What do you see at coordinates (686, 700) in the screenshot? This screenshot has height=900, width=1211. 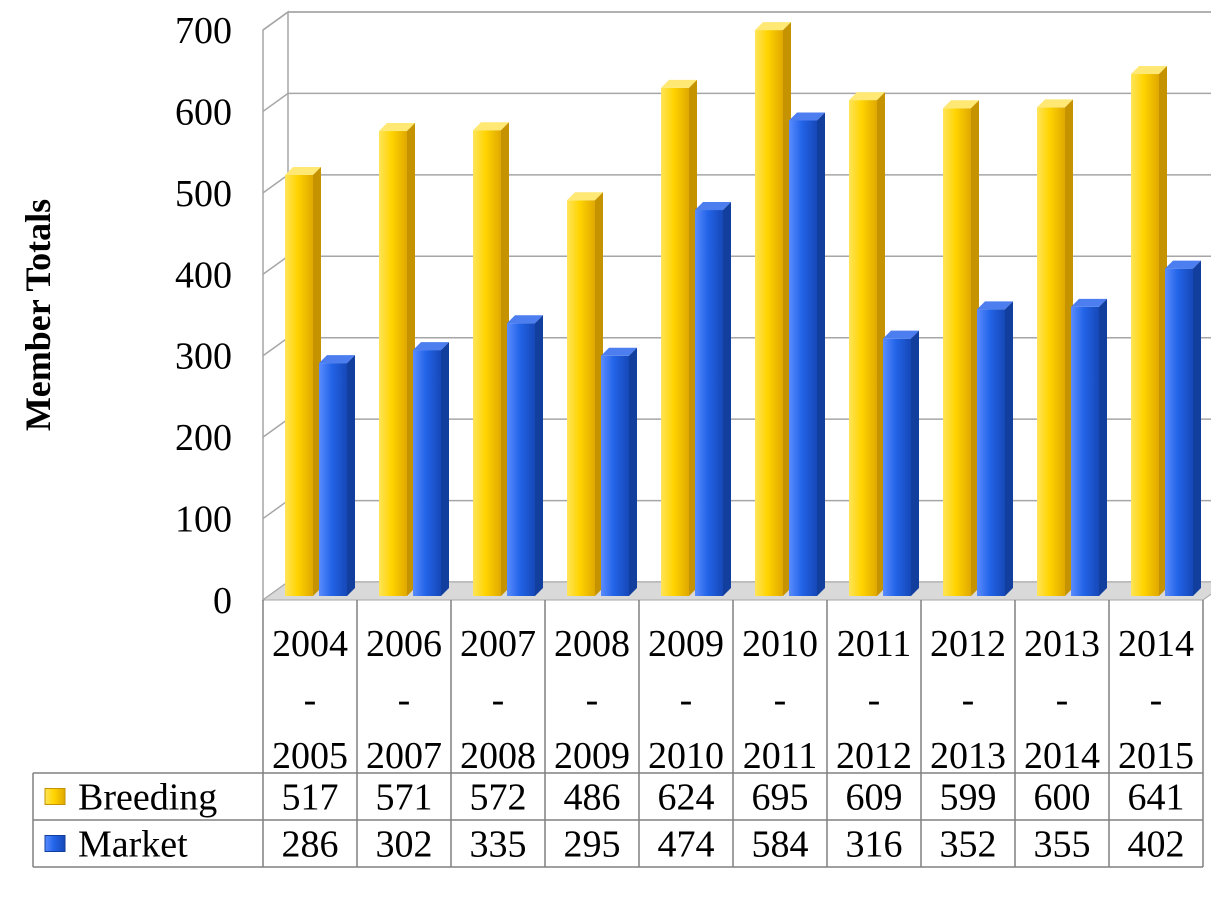 I see `category-label-4-1: -` at bounding box center [686, 700].